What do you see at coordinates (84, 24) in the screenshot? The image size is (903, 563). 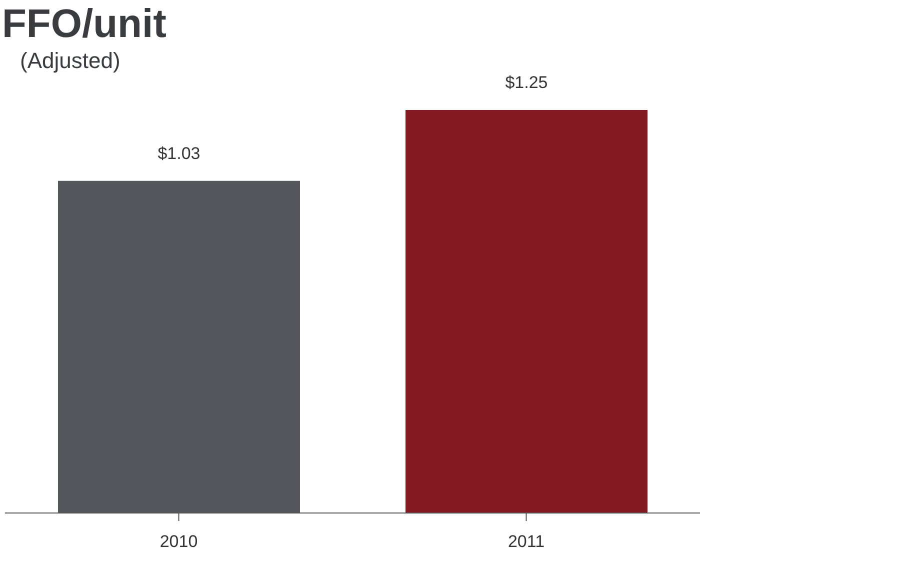 I see `chart-title: FFO/unit` at bounding box center [84, 24].